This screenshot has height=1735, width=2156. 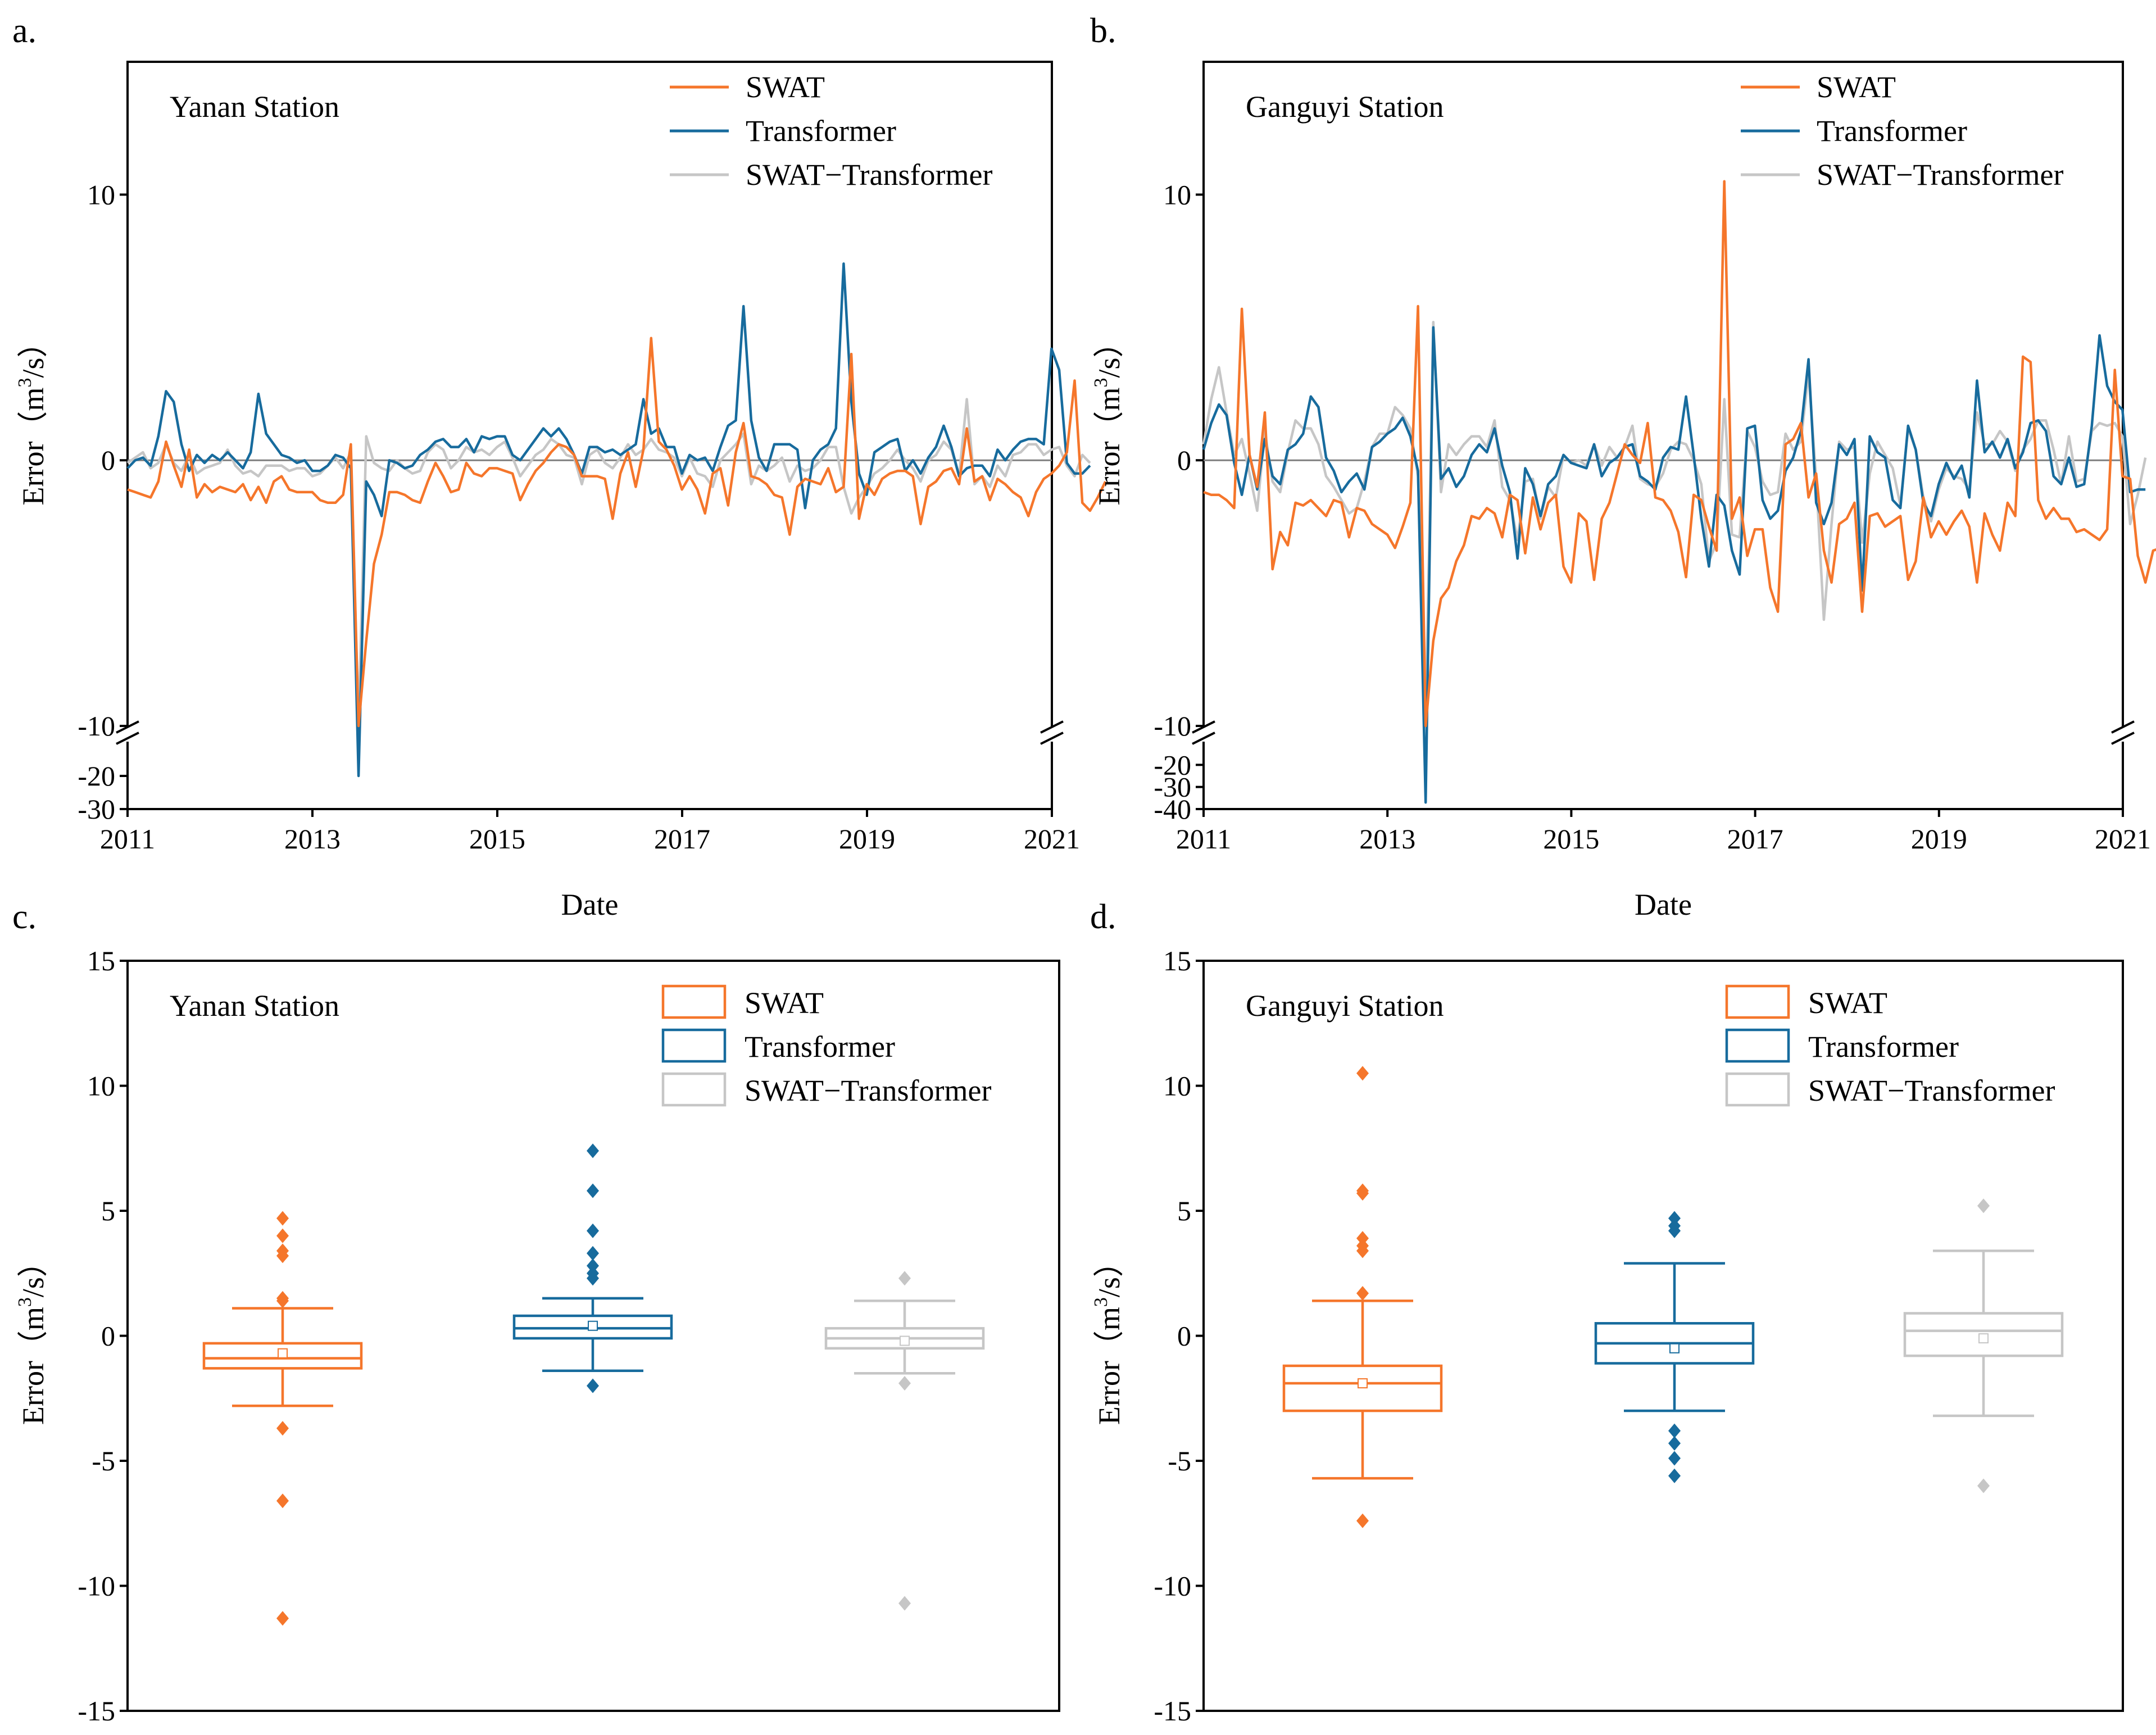 I want to click on x-tick-label: 2015, so click(x=497, y=839).